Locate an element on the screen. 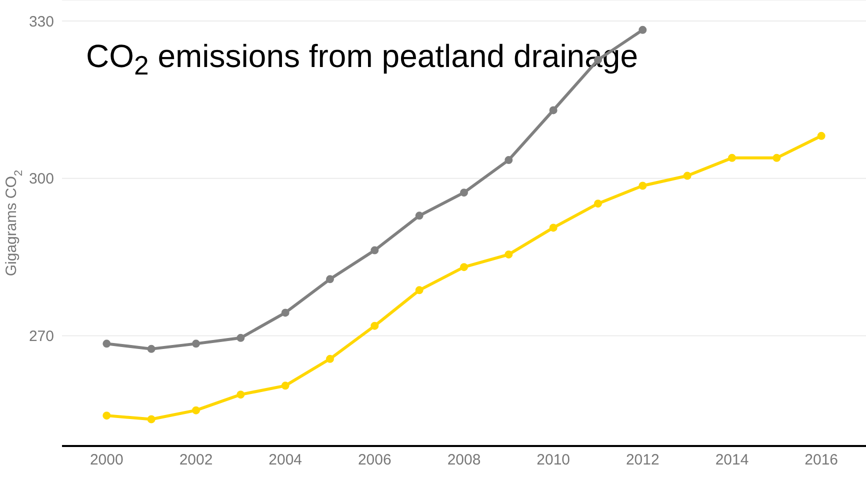  x-tick-label: 2006 is located at coordinates (375, 460).